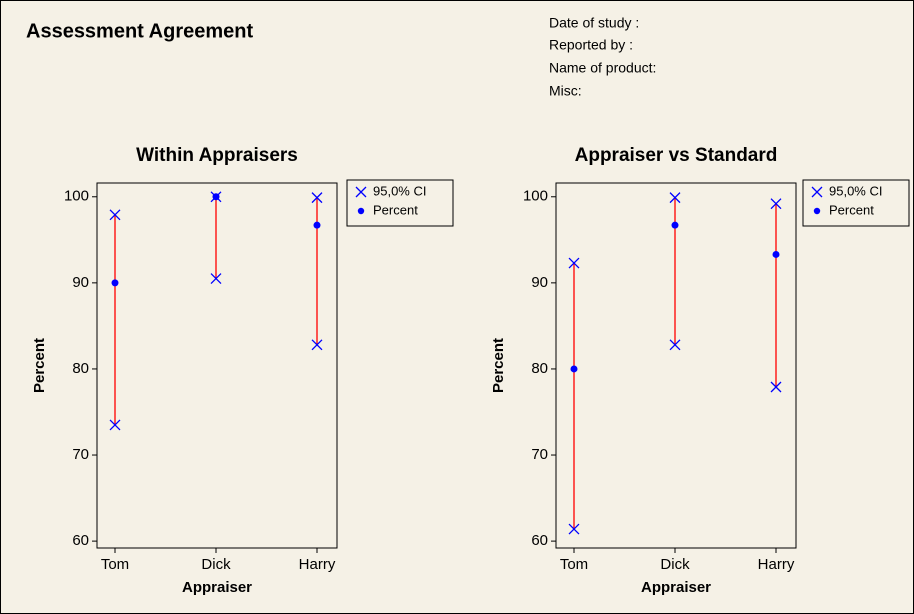  I want to click on info-line: Misc:, so click(565, 91).